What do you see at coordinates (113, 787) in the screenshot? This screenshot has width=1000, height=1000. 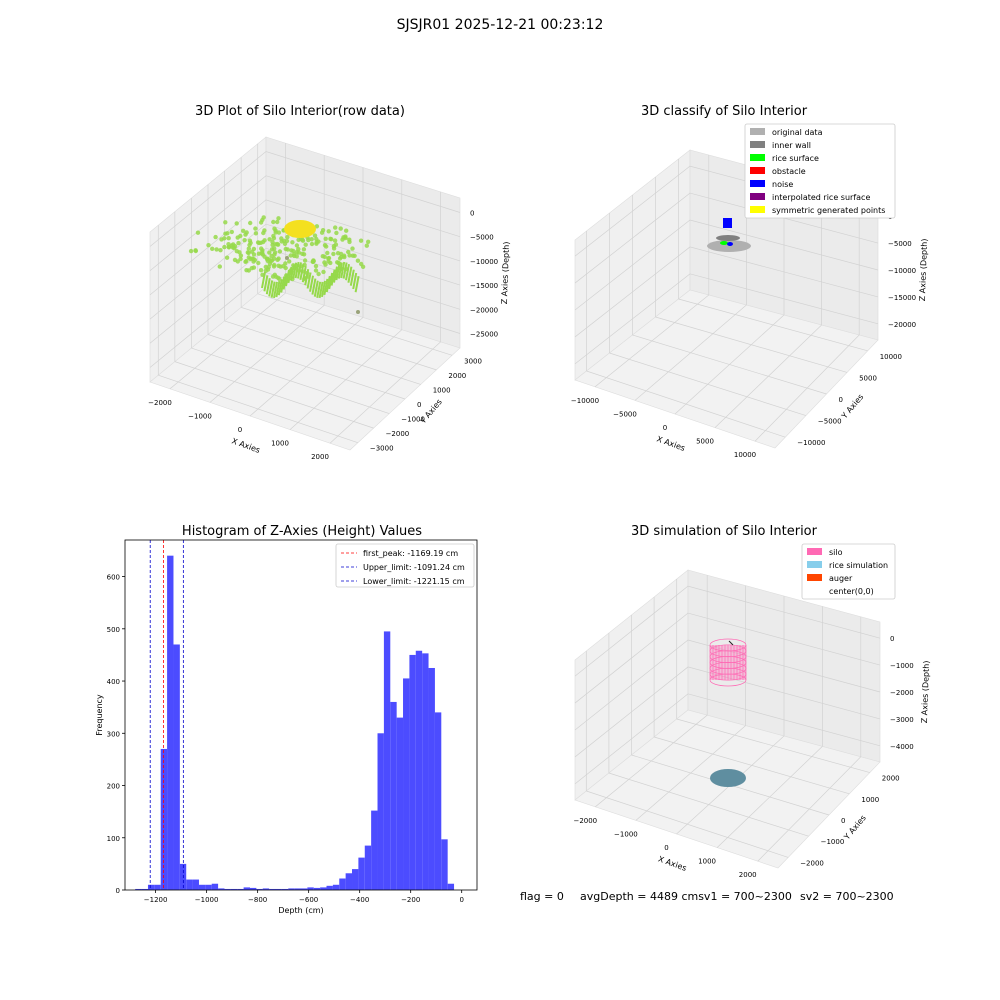 I see `p3-ytick-label: 200` at bounding box center [113, 787].